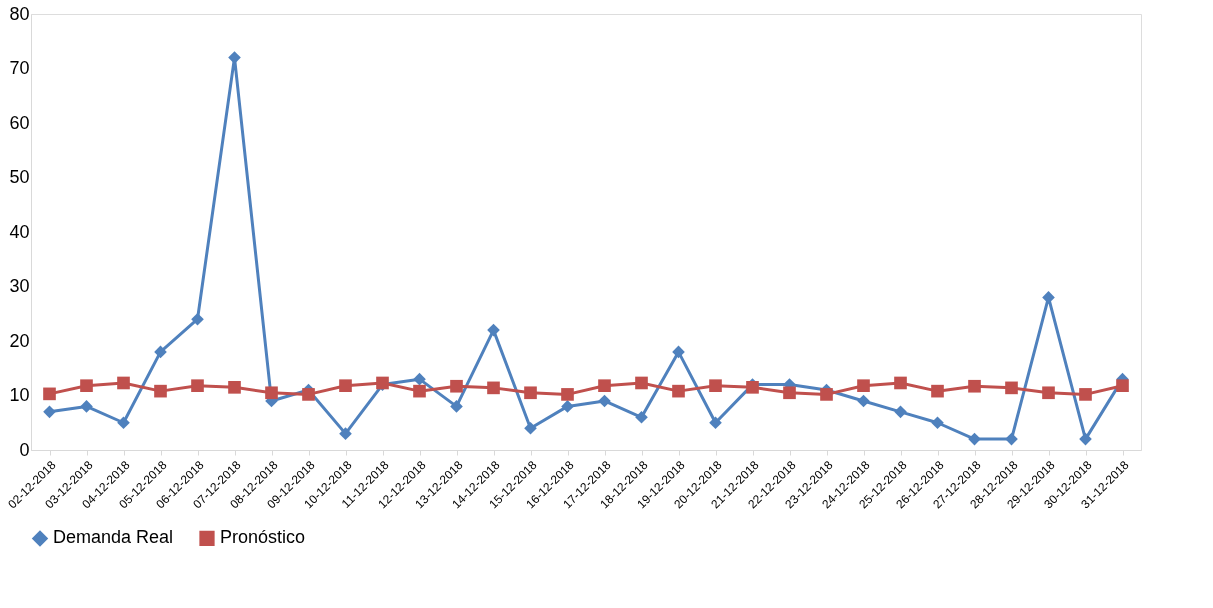 The image size is (1213, 608). Describe the element at coordinates (113, 537) in the screenshot. I see `legend-label: Demanda Real` at that location.